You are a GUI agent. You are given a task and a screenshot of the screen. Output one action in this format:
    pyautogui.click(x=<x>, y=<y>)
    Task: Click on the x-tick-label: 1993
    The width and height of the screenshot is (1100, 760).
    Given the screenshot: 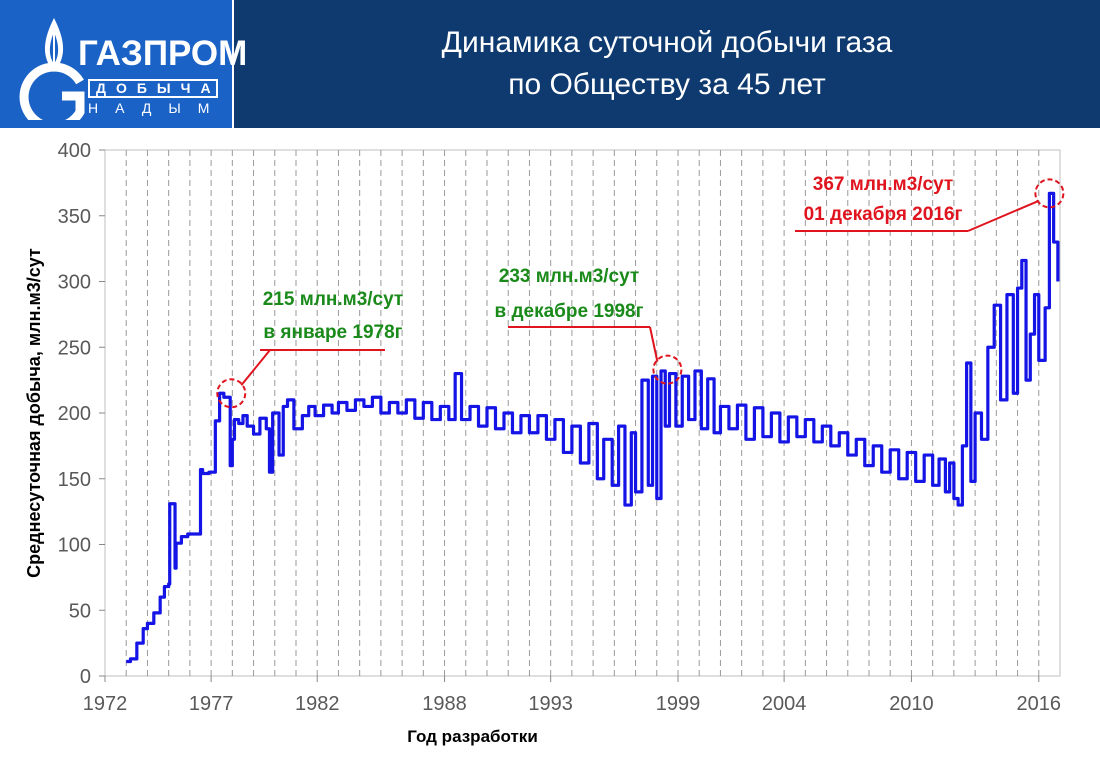 What is the action you would take?
    pyautogui.click(x=550, y=704)
    